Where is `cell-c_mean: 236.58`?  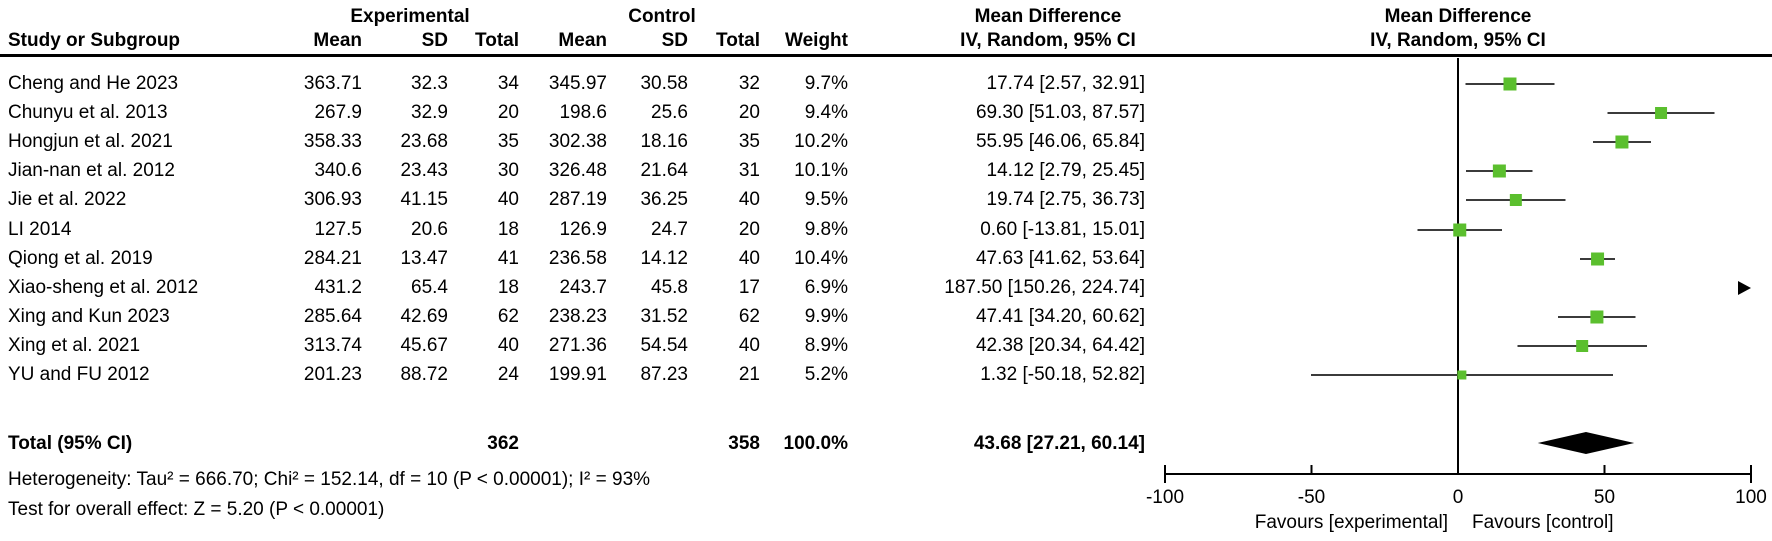
cell-c_mean: 236.58 is located at coordinates (577, 258).